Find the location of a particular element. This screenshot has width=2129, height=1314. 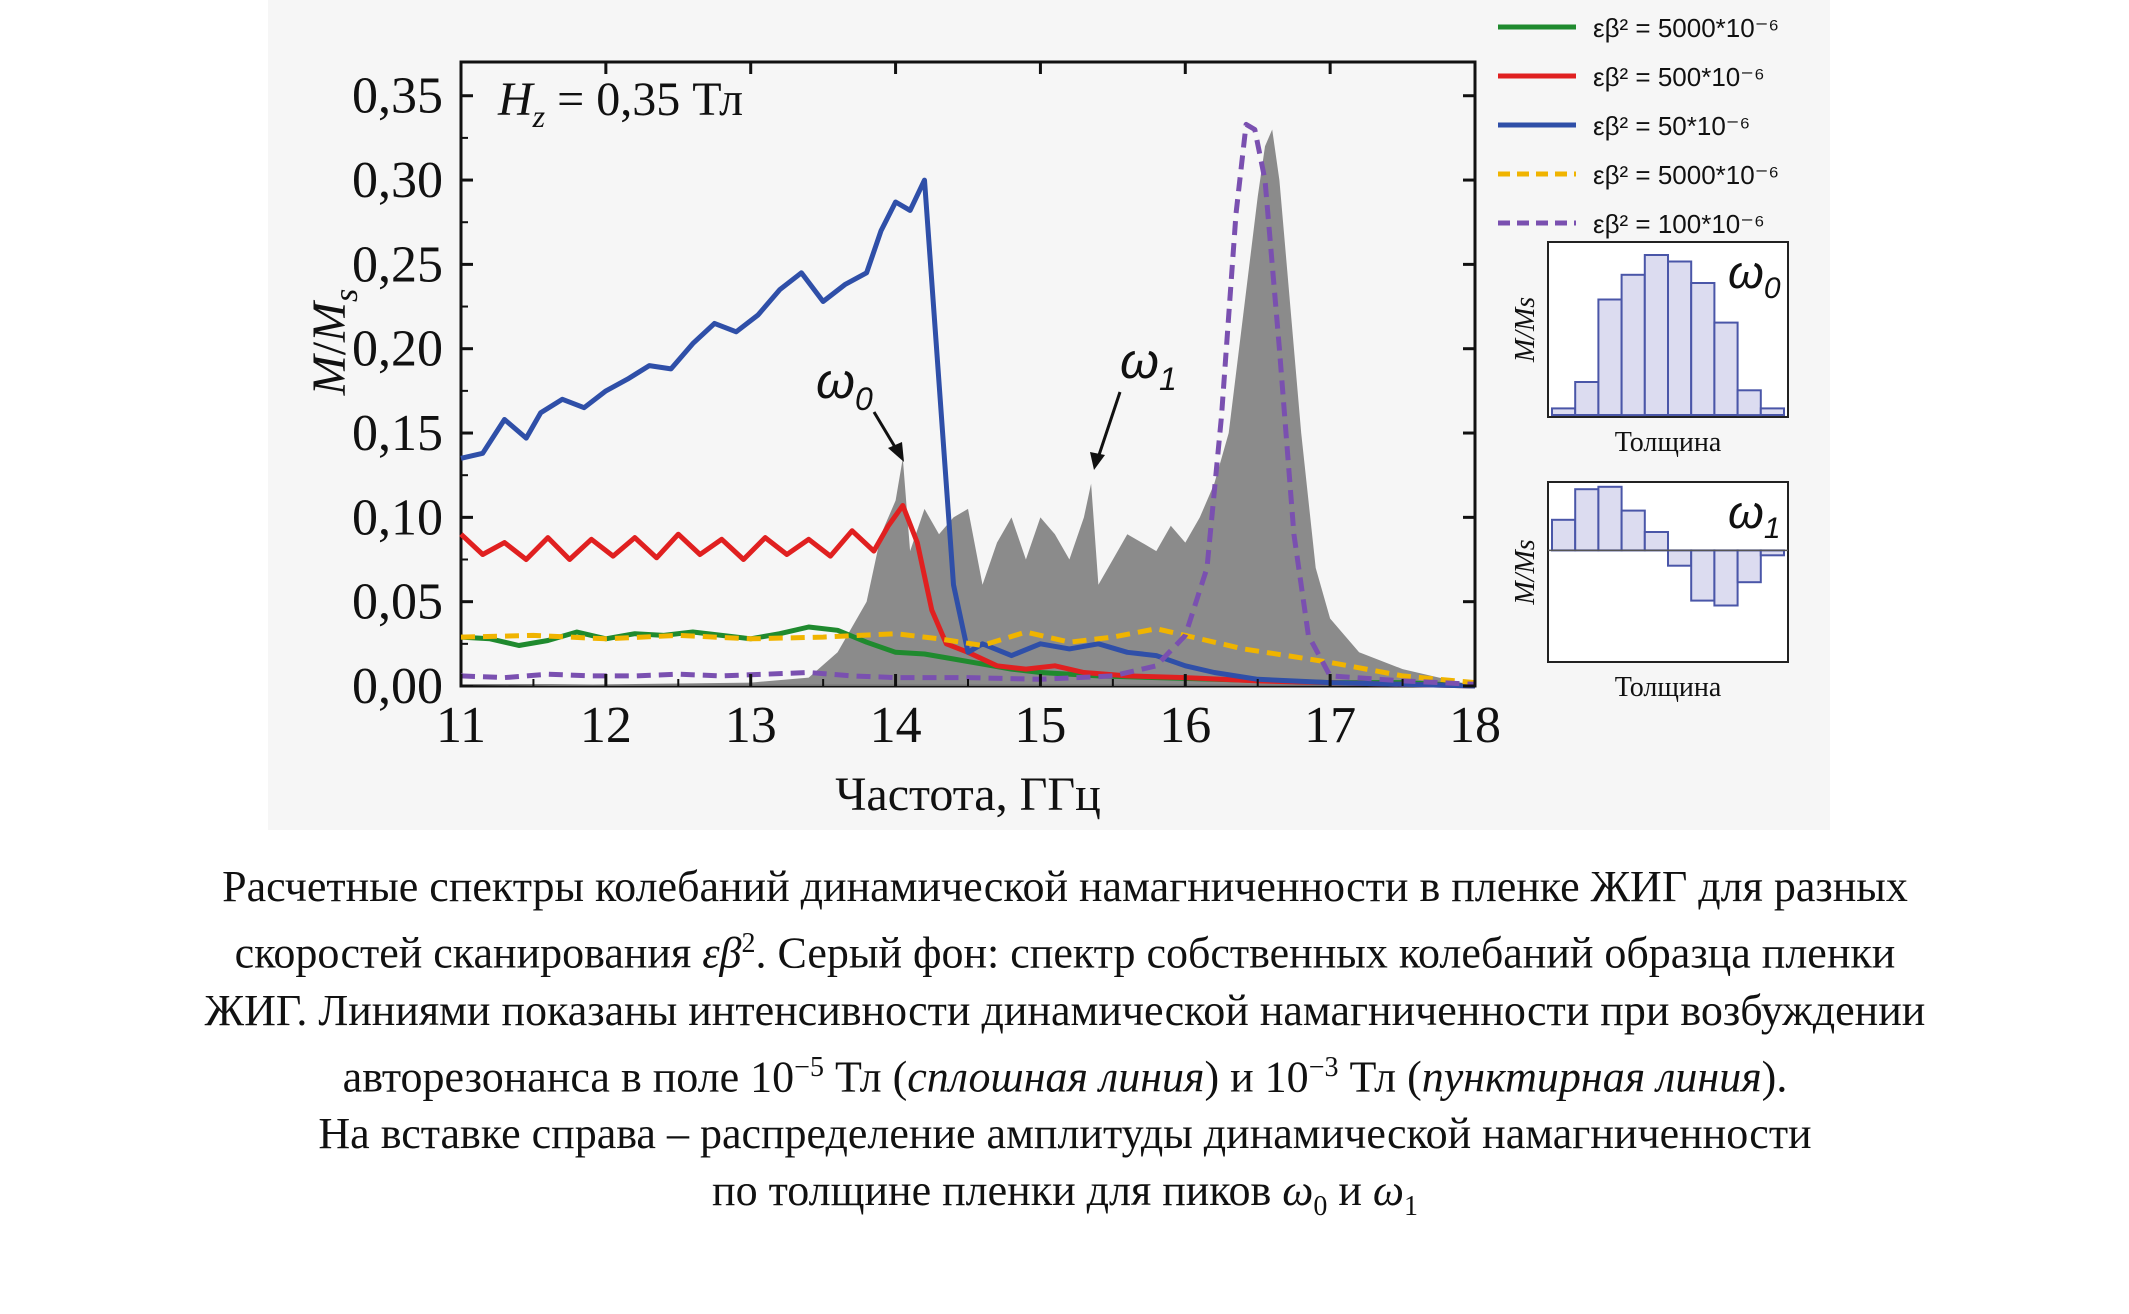

y-tick-label: 0,15 is located at coordinates (397, 433).